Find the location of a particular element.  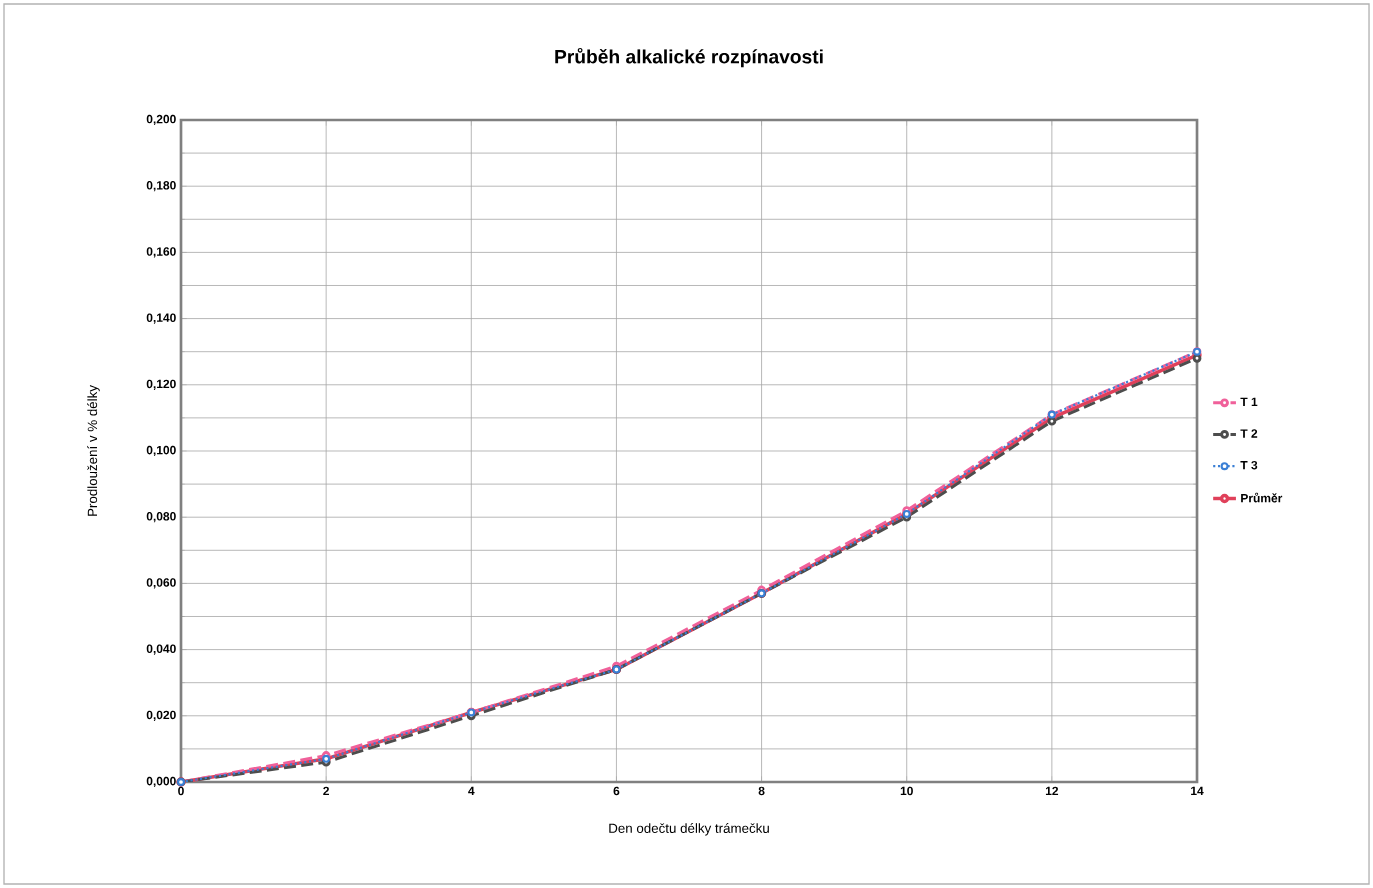

x-tick-label: 14 is located at coordinates (1197, 790).